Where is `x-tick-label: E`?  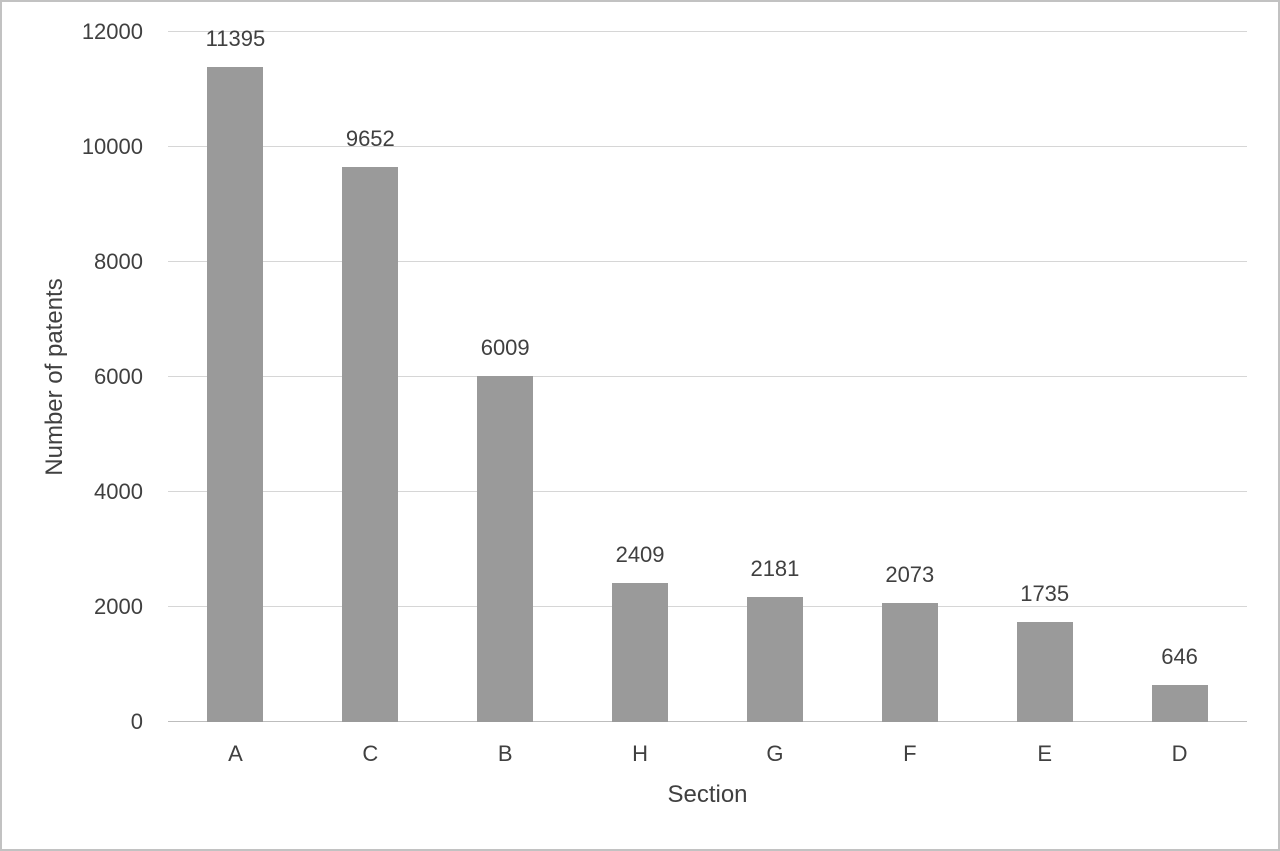
x-tick-label: E is located at coordinates (1045, 753).